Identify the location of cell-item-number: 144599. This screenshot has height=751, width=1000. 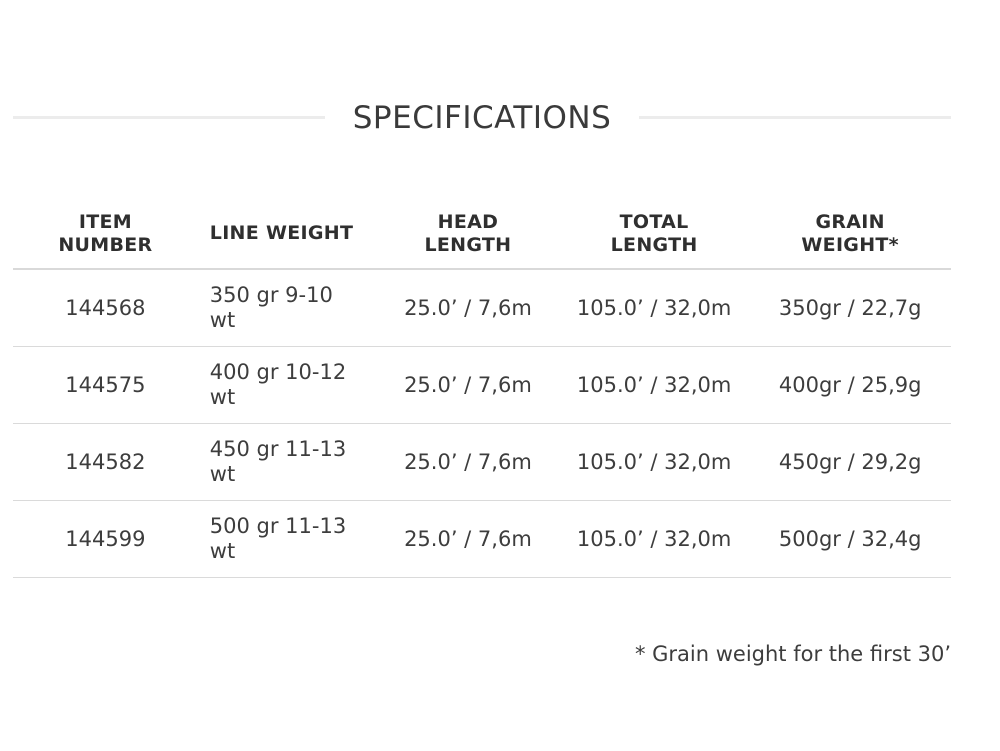
(105, 539).